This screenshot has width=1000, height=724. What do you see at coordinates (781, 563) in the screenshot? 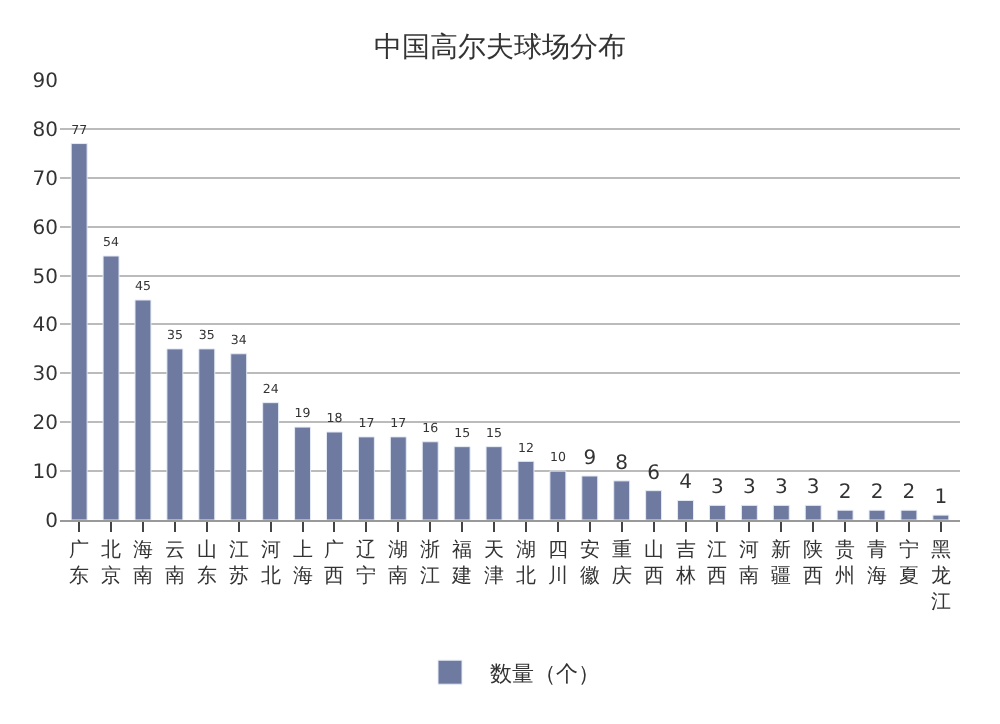
I see `x-tick-label: 新疆` at bounding box center [781, 563].